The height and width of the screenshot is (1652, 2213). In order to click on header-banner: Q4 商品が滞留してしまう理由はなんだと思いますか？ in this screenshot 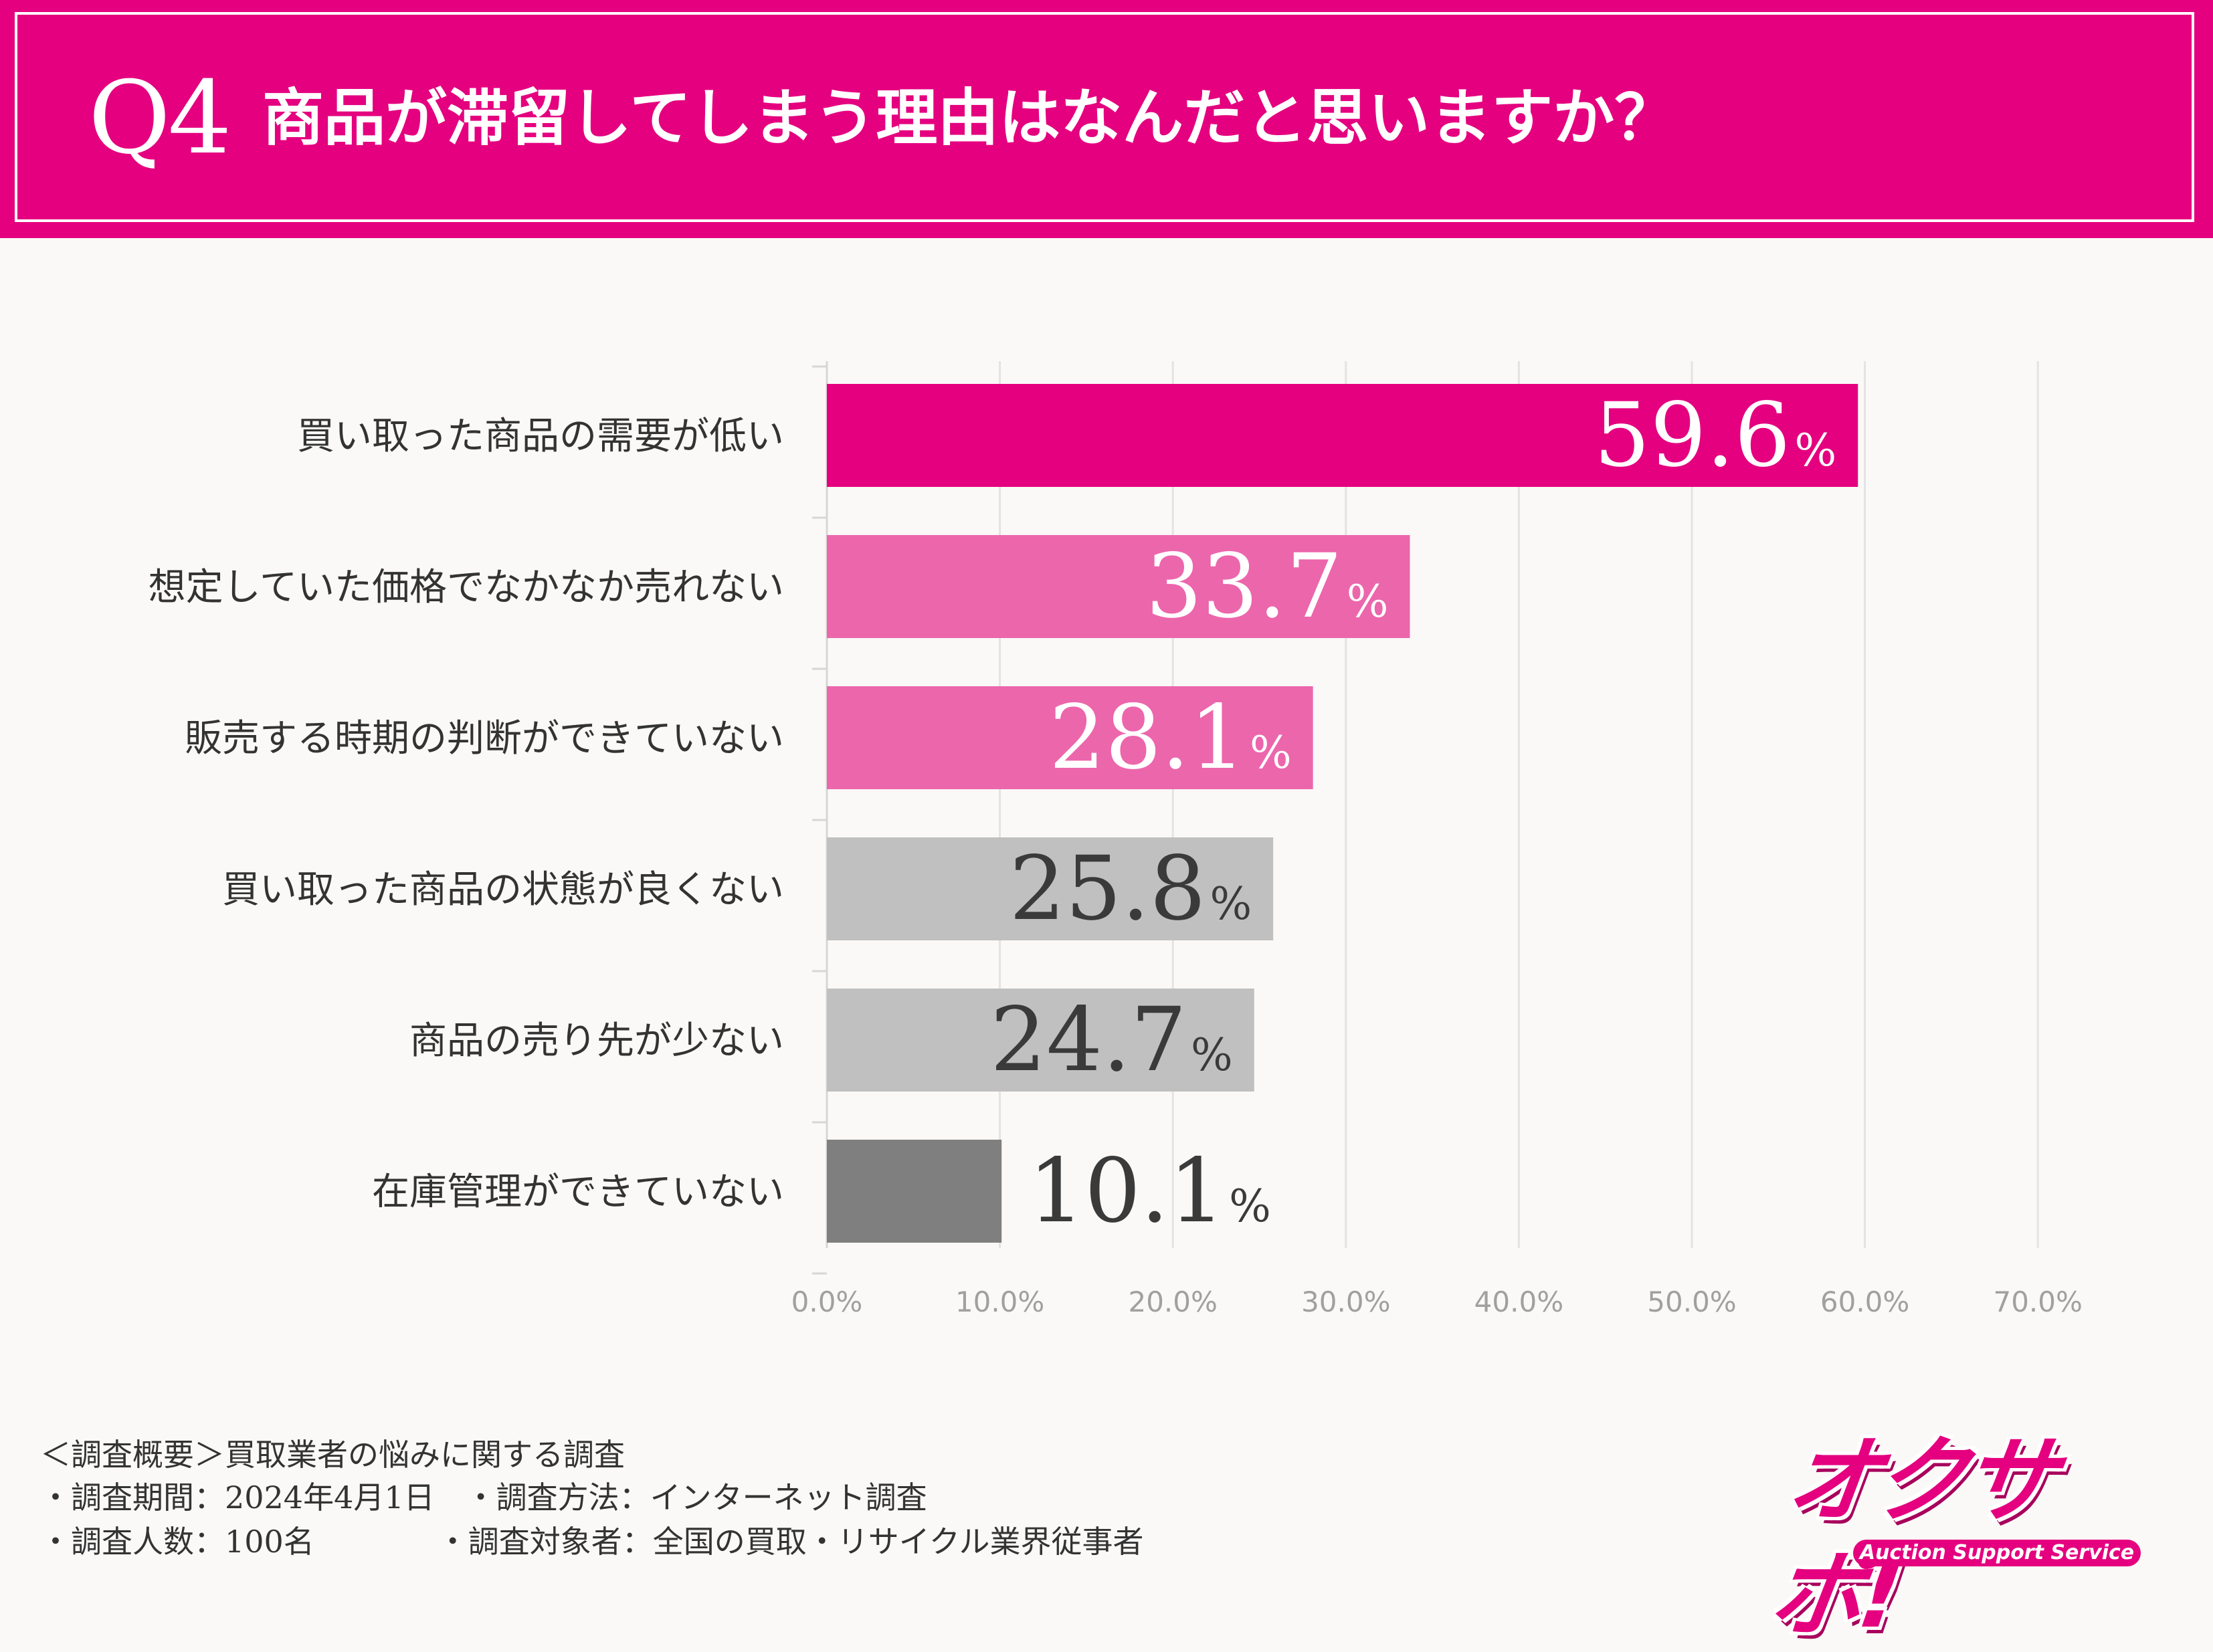, I will do `click(1106, 119)`.